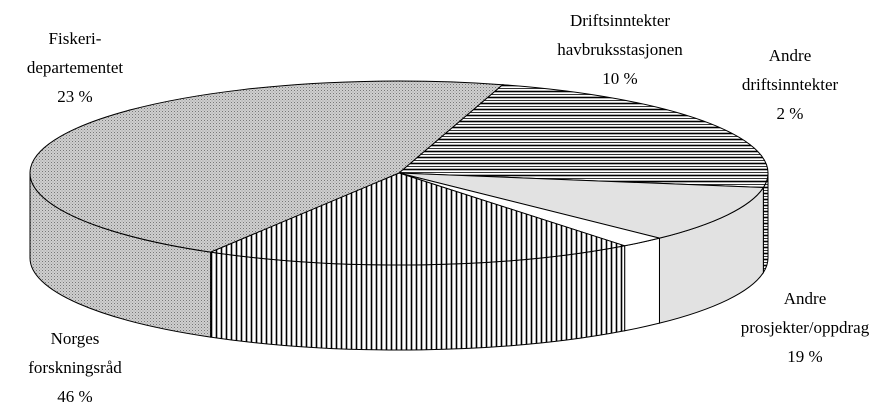  Describe the element at coordinates (75, 367) in the screenshot. I see `slice-label: forskningsråd` at that location.